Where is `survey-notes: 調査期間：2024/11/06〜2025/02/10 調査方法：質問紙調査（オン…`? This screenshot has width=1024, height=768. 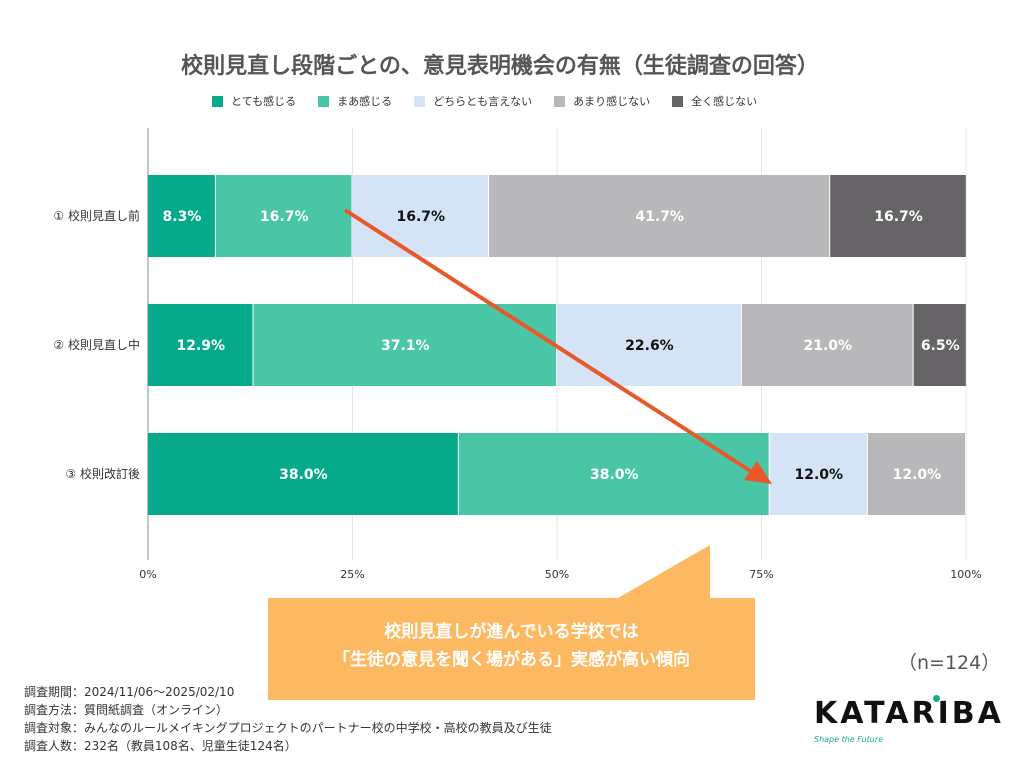
survey-notes: 調査期間：2024/11/06〜2025/02/10 調査方法：質問紙調査（オン… is located at coordinates (288, 719).